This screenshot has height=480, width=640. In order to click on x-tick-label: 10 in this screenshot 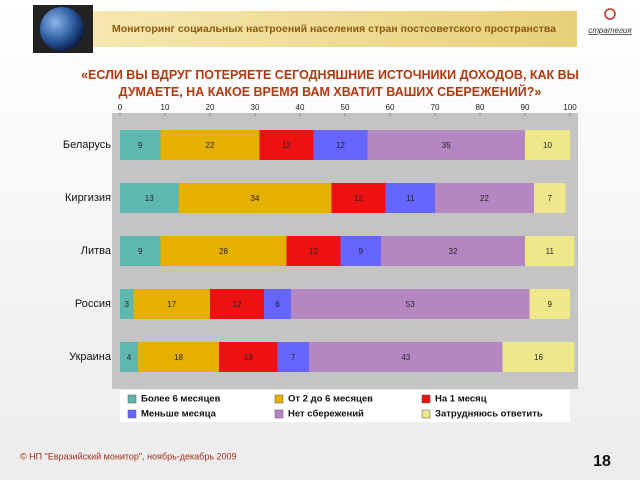, I will do `click(165, 107)`.